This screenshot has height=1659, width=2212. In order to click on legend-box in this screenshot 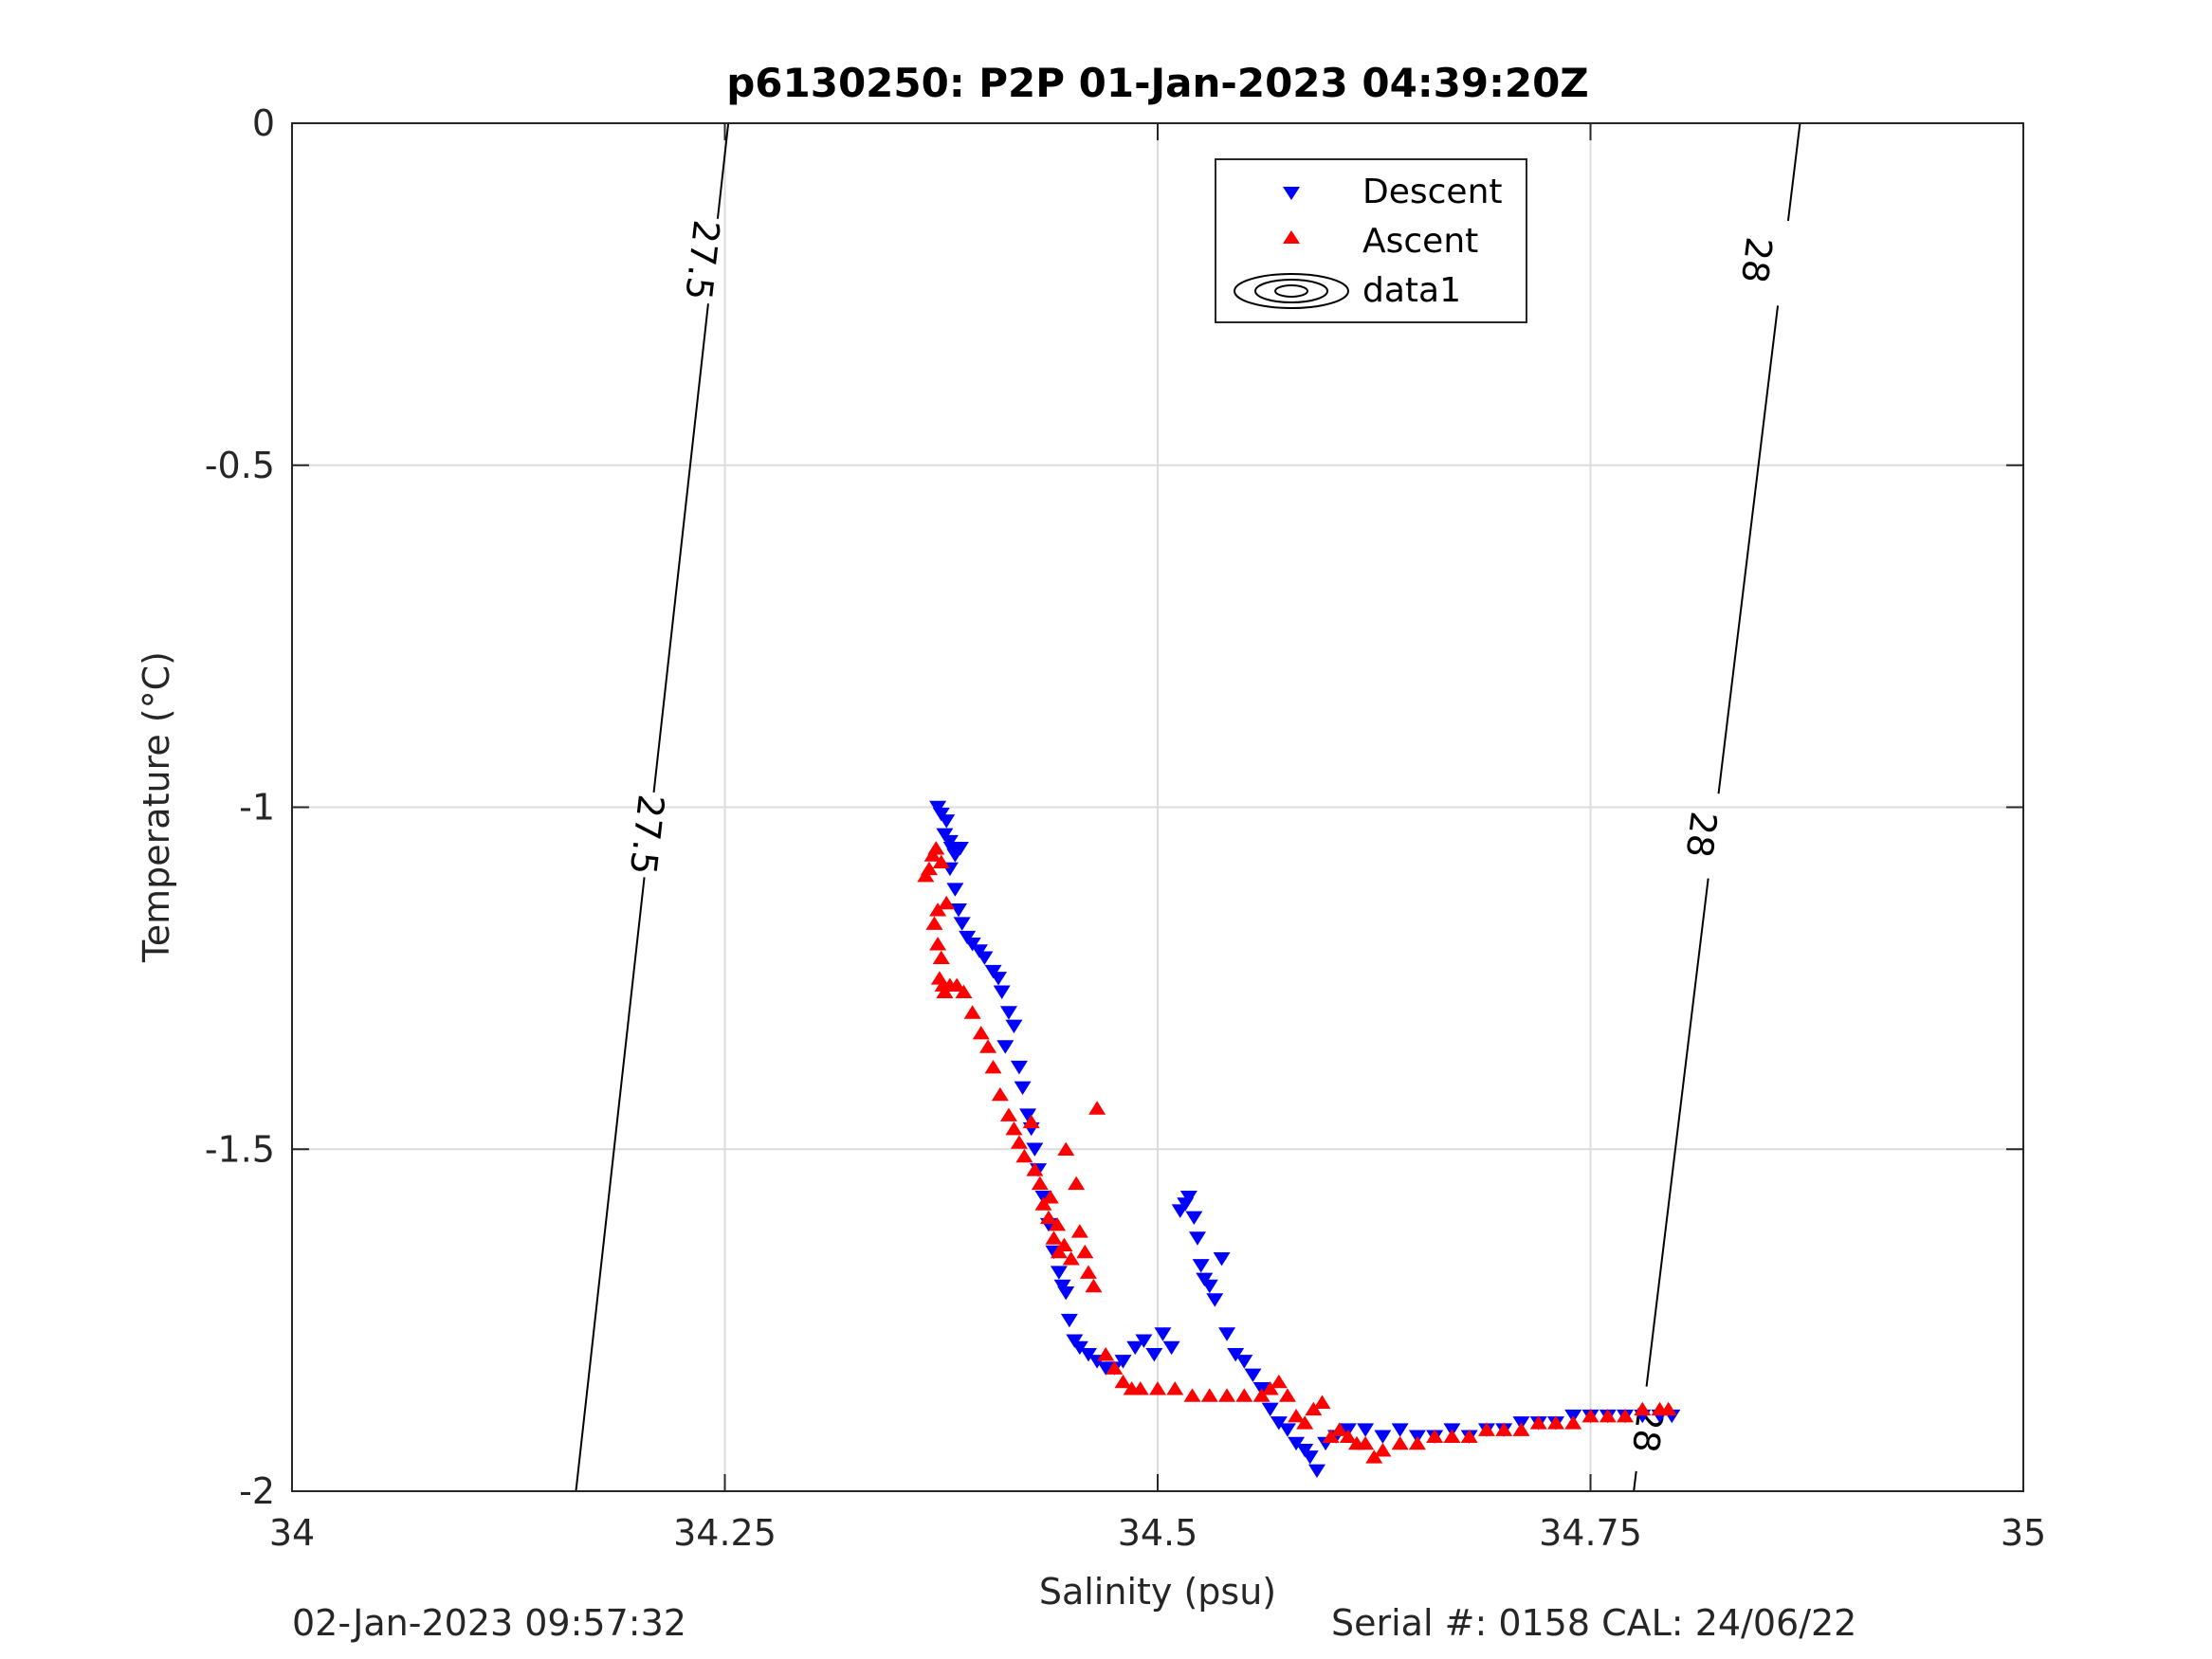, I will do `click(1371, 240)`.